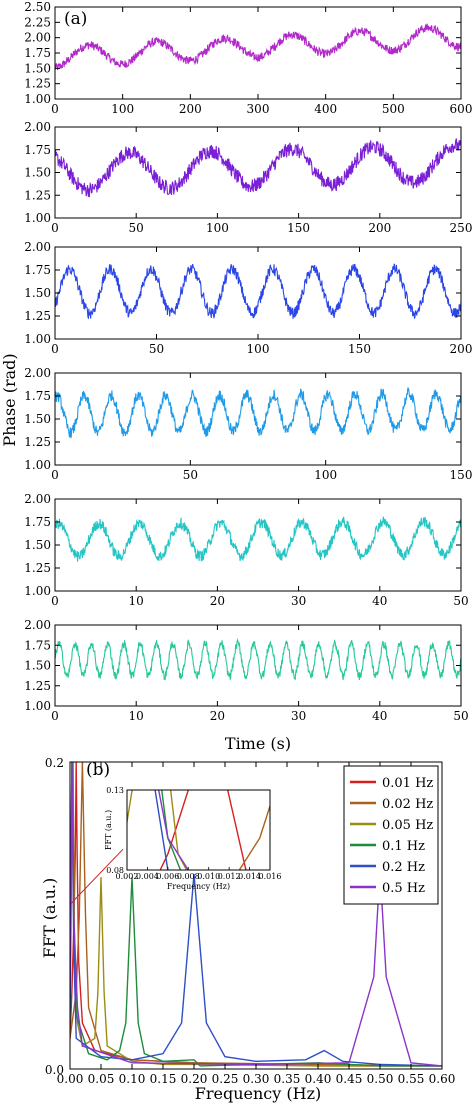 The width and height of the screenshot is (474, 1106). Describe the element at coordinates (208, 876) in the screenshot. I see `inset-x-tick-label: 0.010` at that location.